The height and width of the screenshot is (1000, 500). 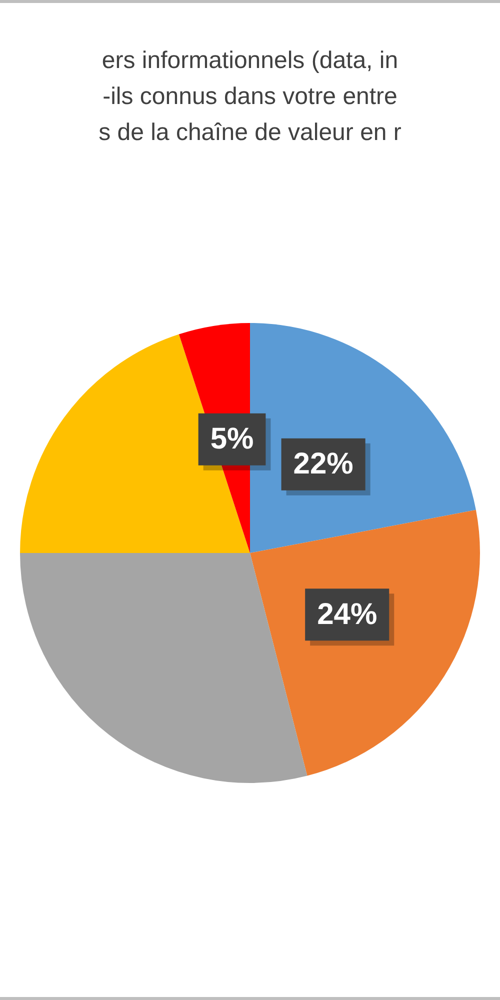 What do you see at coordinates (323, 464) in the screenshot?
I see `data-label: 22%` at bounding box center [323, 464].